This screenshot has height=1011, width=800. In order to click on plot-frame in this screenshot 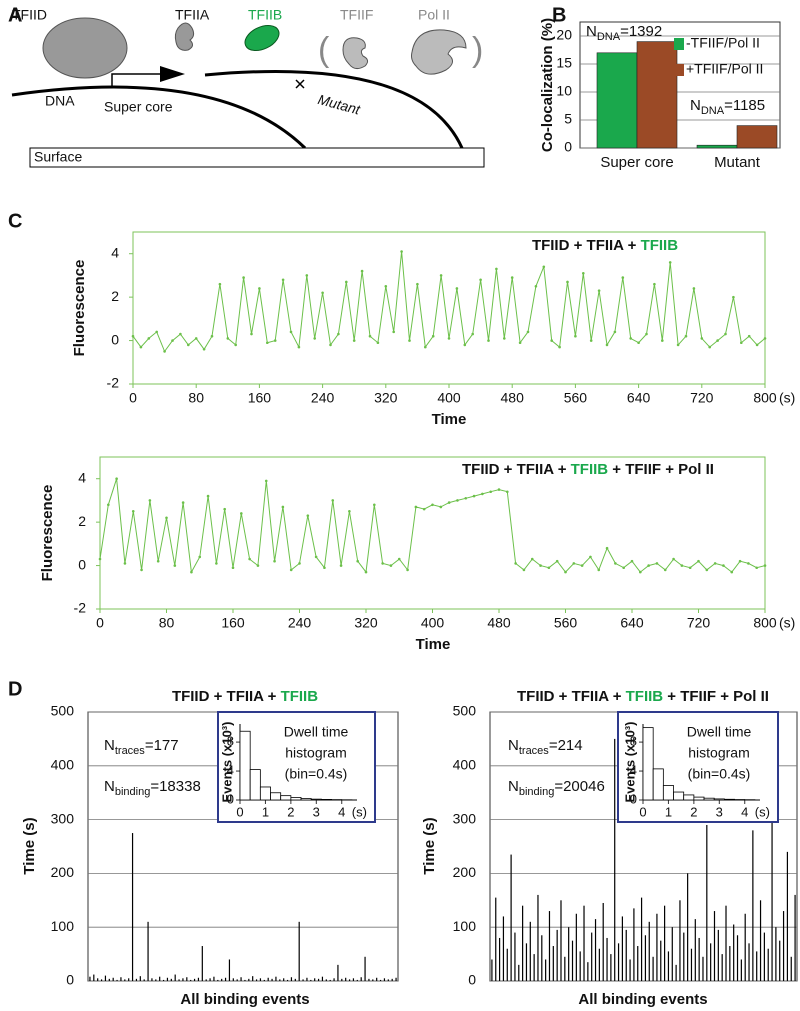, I will do `click(432, 533)`.